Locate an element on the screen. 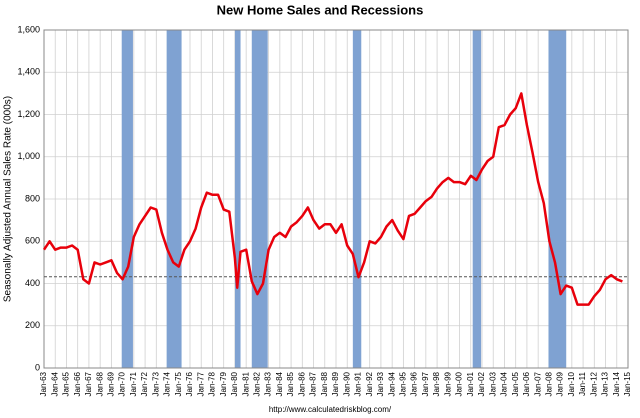  x-tick-label: Jan-10 is located at coordinates (571, 383).